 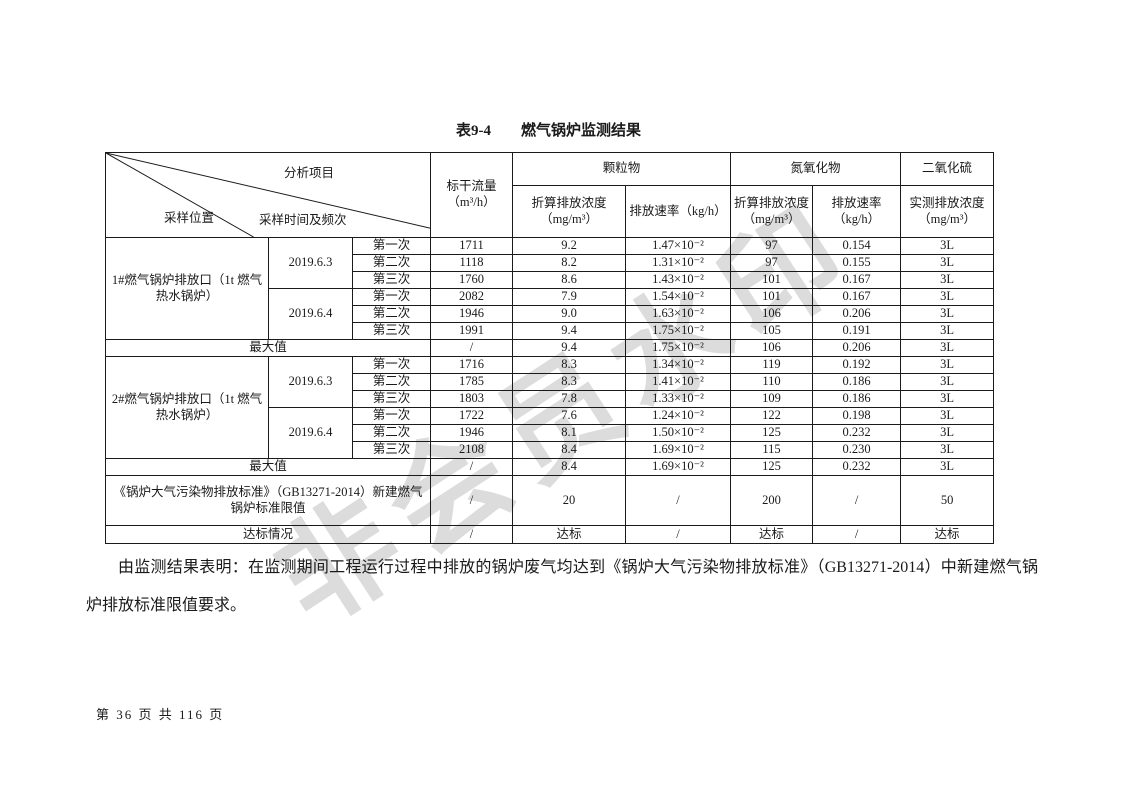 What do you see at coordinates (772, 331) in the screenshot?
I see `nox-concentration-cell: 105` at bounding box center [772, 331].